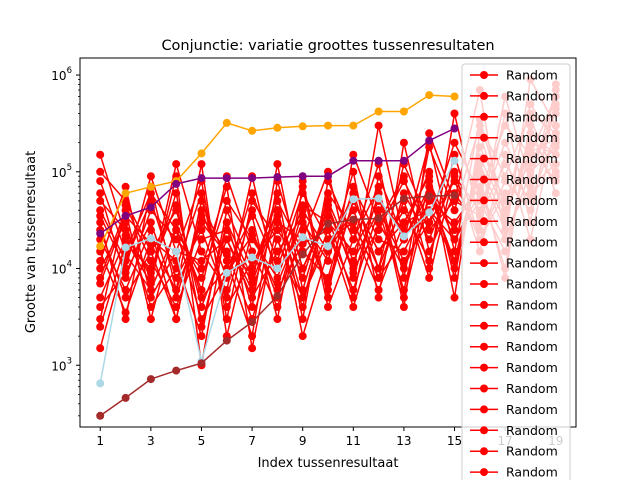  What do you see at coordinates (302, 277) in the screenshot?
I see `random-series-9-point` at bounding box center [302, 277].